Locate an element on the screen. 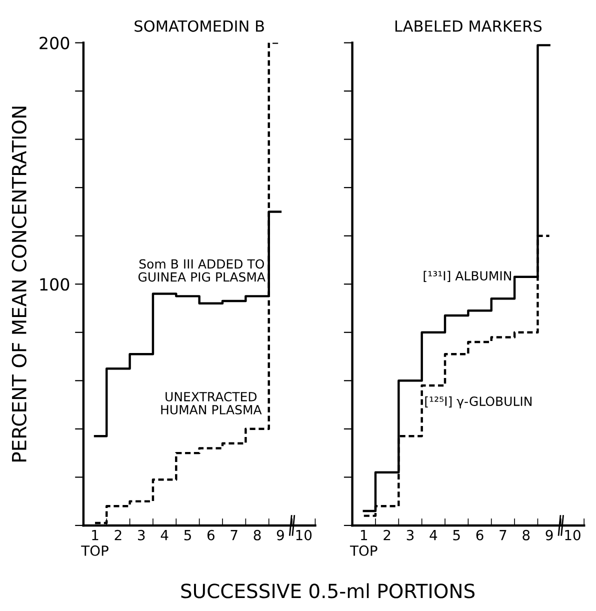  series-label: Som B III ADDED TO GUINEA PIG PLASMA is located at coordinates (202, 270).